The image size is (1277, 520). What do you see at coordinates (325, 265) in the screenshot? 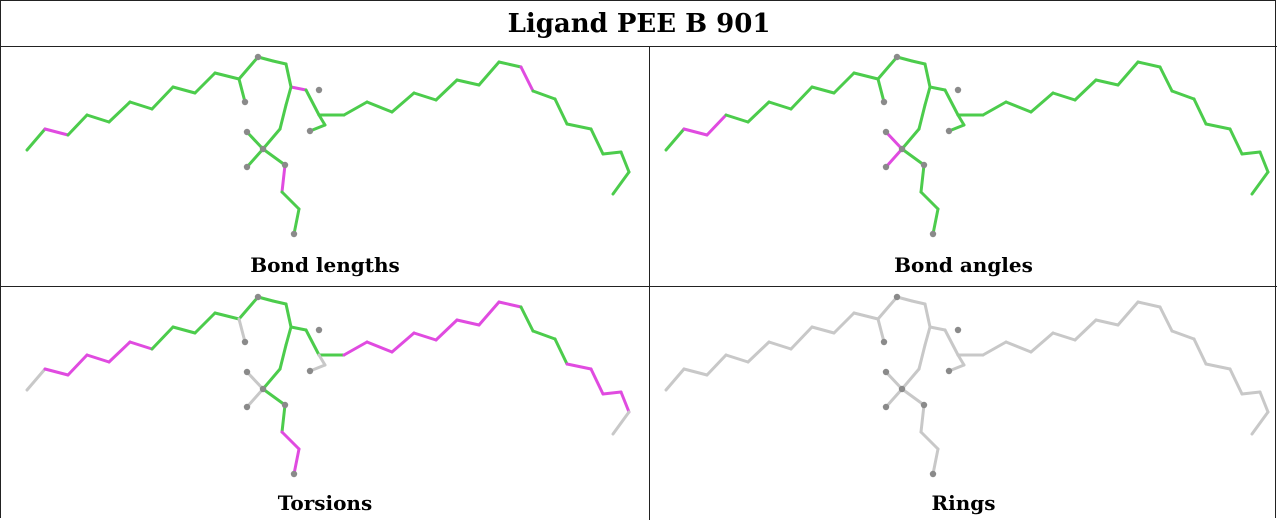
I see `caption-bond-lengths: Bond lengths` at bounding box center [325, 265].